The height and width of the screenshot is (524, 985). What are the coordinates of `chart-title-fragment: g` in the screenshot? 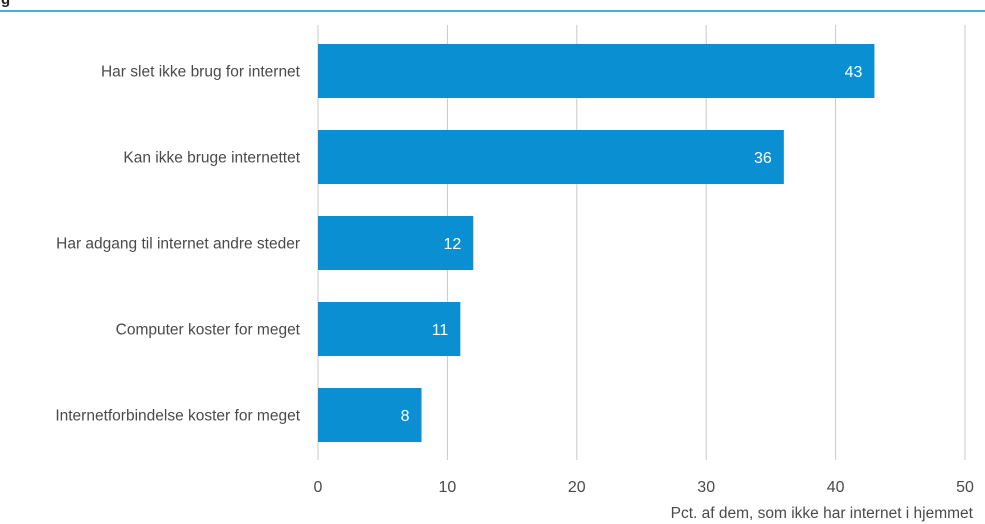 It's located at (5, 4).